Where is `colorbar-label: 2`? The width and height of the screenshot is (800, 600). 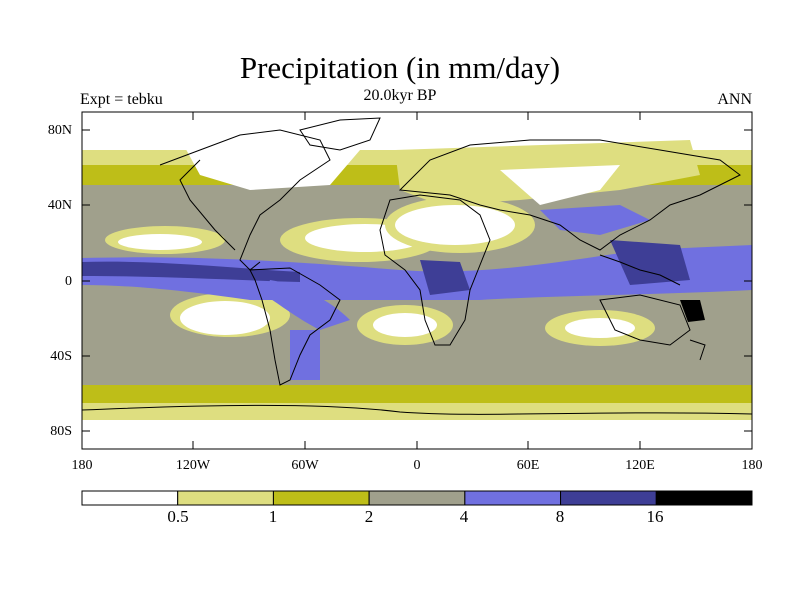
colorbar-label: 2 is located at coordinates (369, 516).